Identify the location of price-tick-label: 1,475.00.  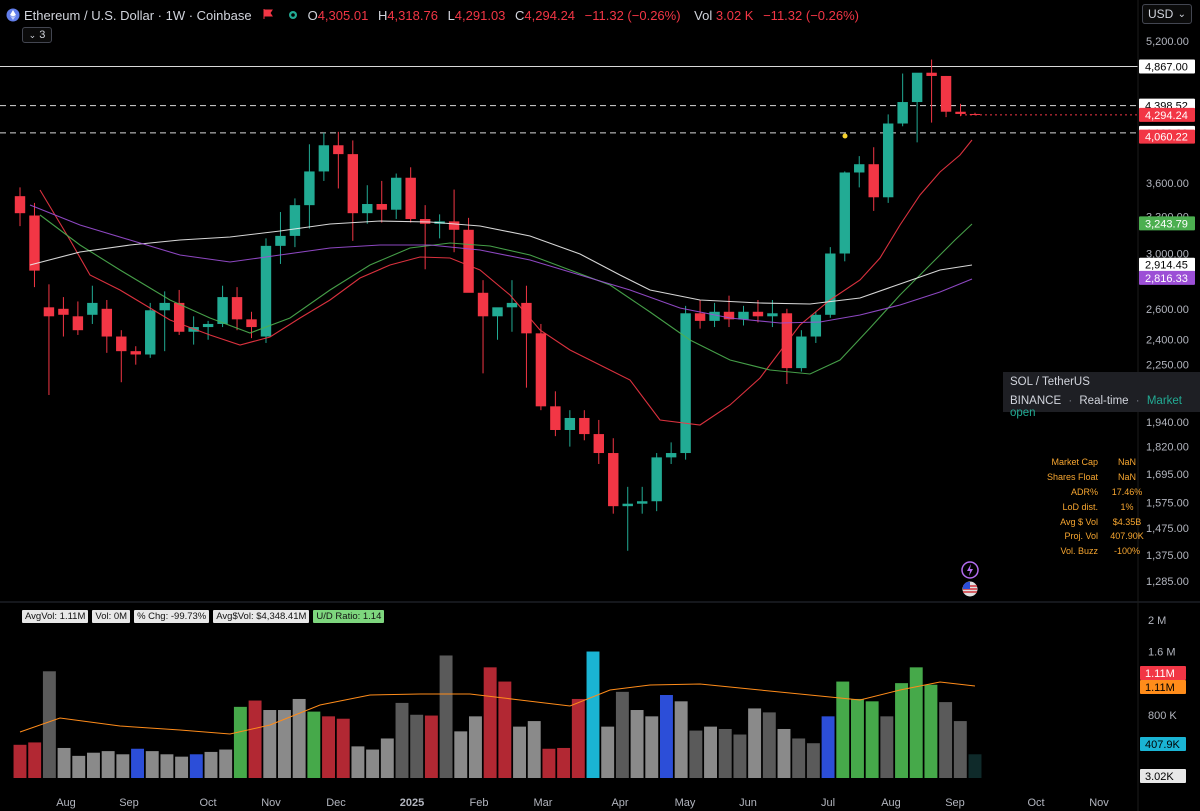
(1167, 529).